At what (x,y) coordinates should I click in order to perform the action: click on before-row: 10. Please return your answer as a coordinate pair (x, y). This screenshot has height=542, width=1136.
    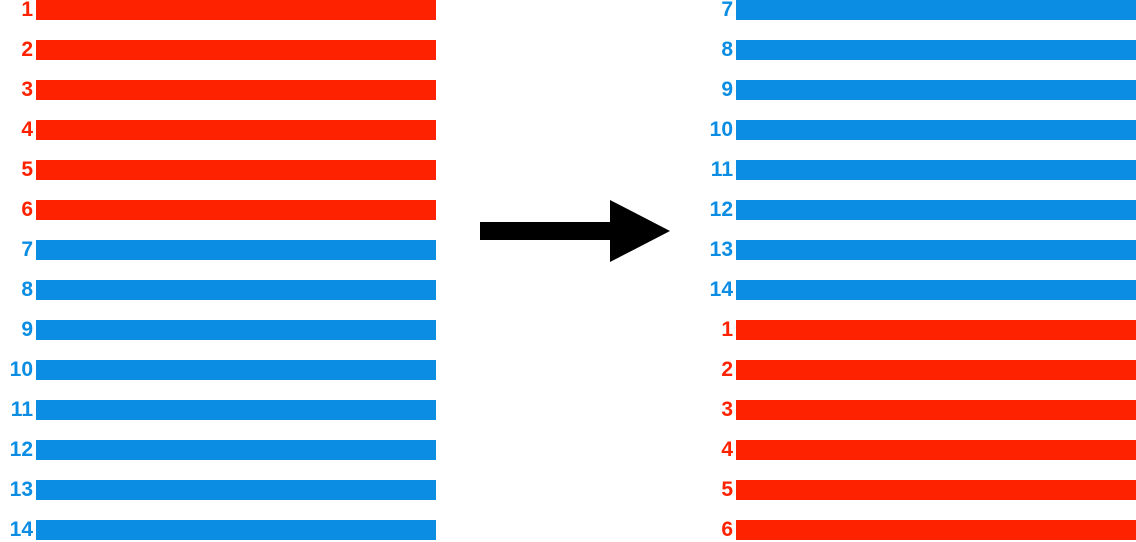
    Looking at the image, I should click on (223, 369).